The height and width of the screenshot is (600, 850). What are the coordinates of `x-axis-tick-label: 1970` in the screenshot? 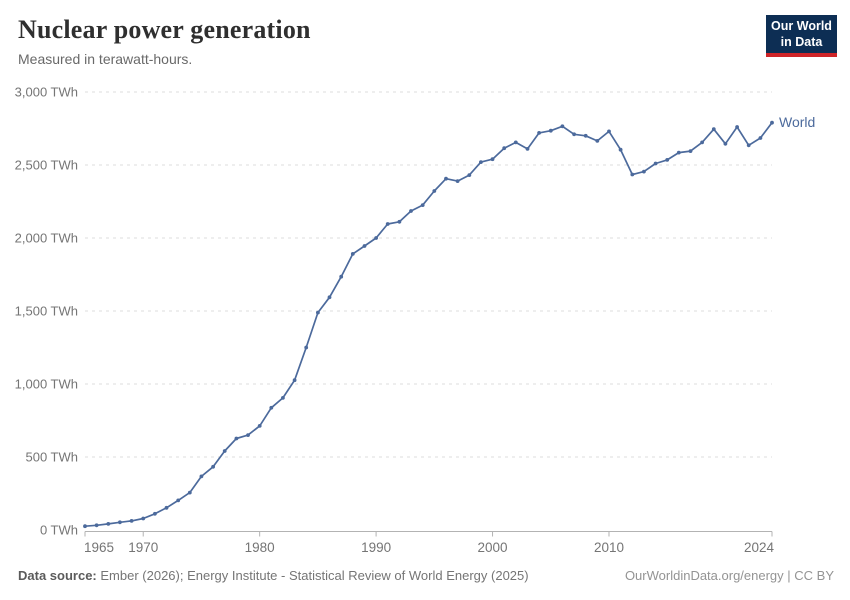 It's located at (143, 547).